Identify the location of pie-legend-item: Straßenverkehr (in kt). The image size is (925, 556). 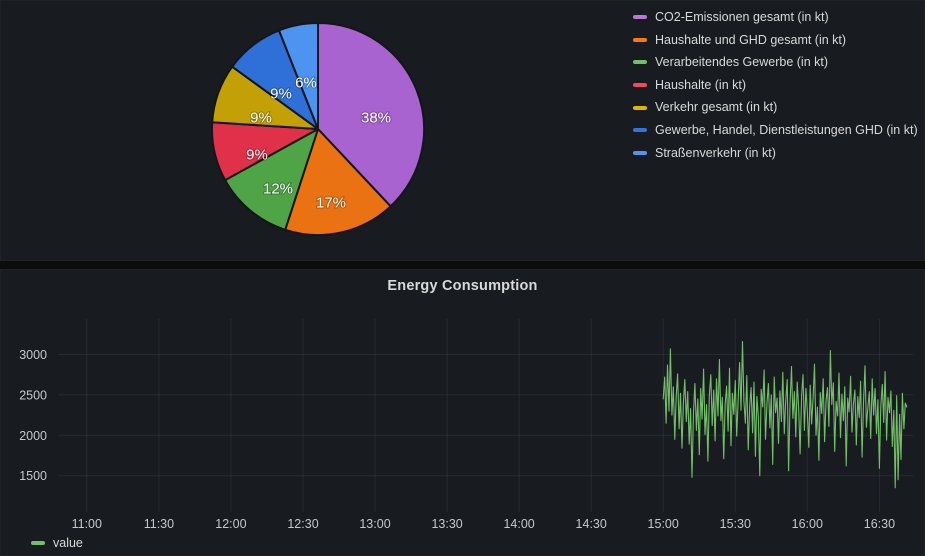
(775, 153).